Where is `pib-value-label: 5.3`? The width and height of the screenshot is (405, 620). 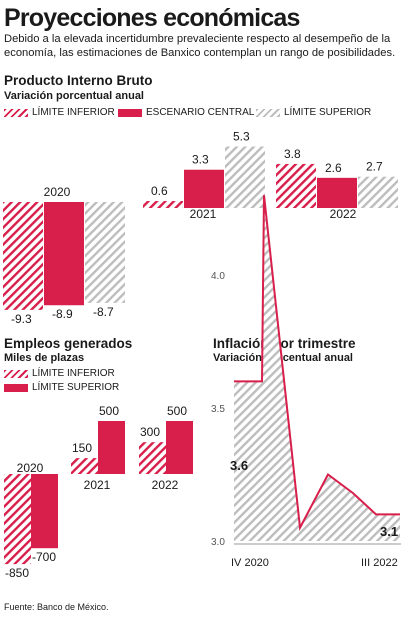
pib-value-label: 5.3 is located at coordinates (241, 137).